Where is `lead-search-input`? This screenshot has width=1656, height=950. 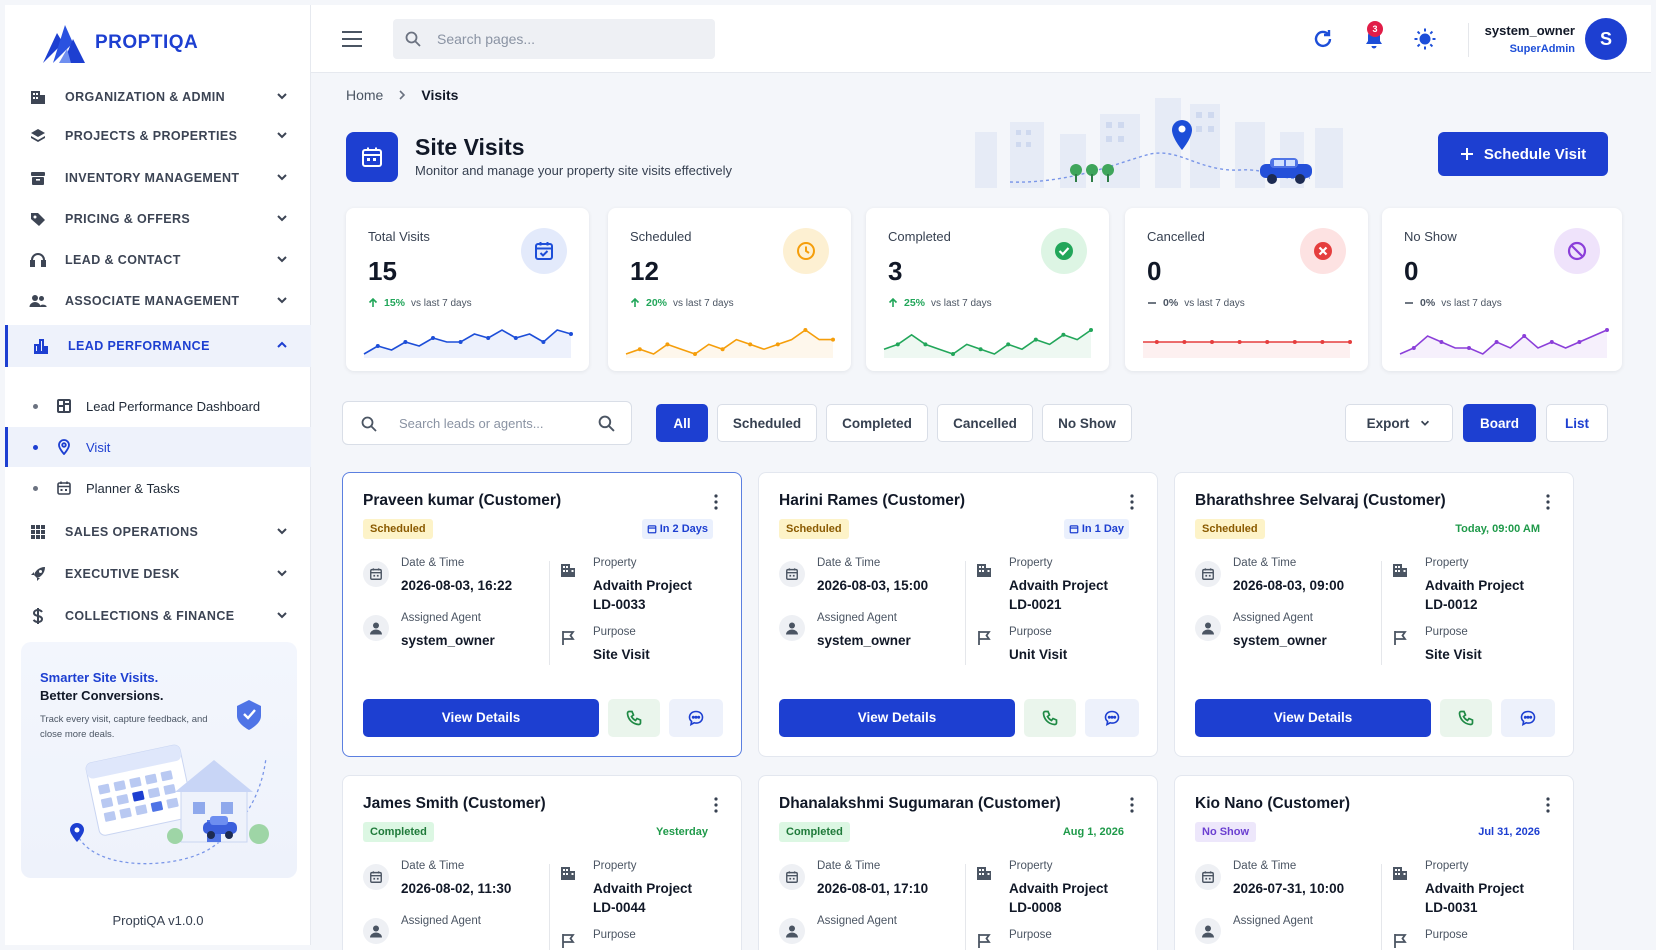 lead-search-input is located at coordinates (494, 423).